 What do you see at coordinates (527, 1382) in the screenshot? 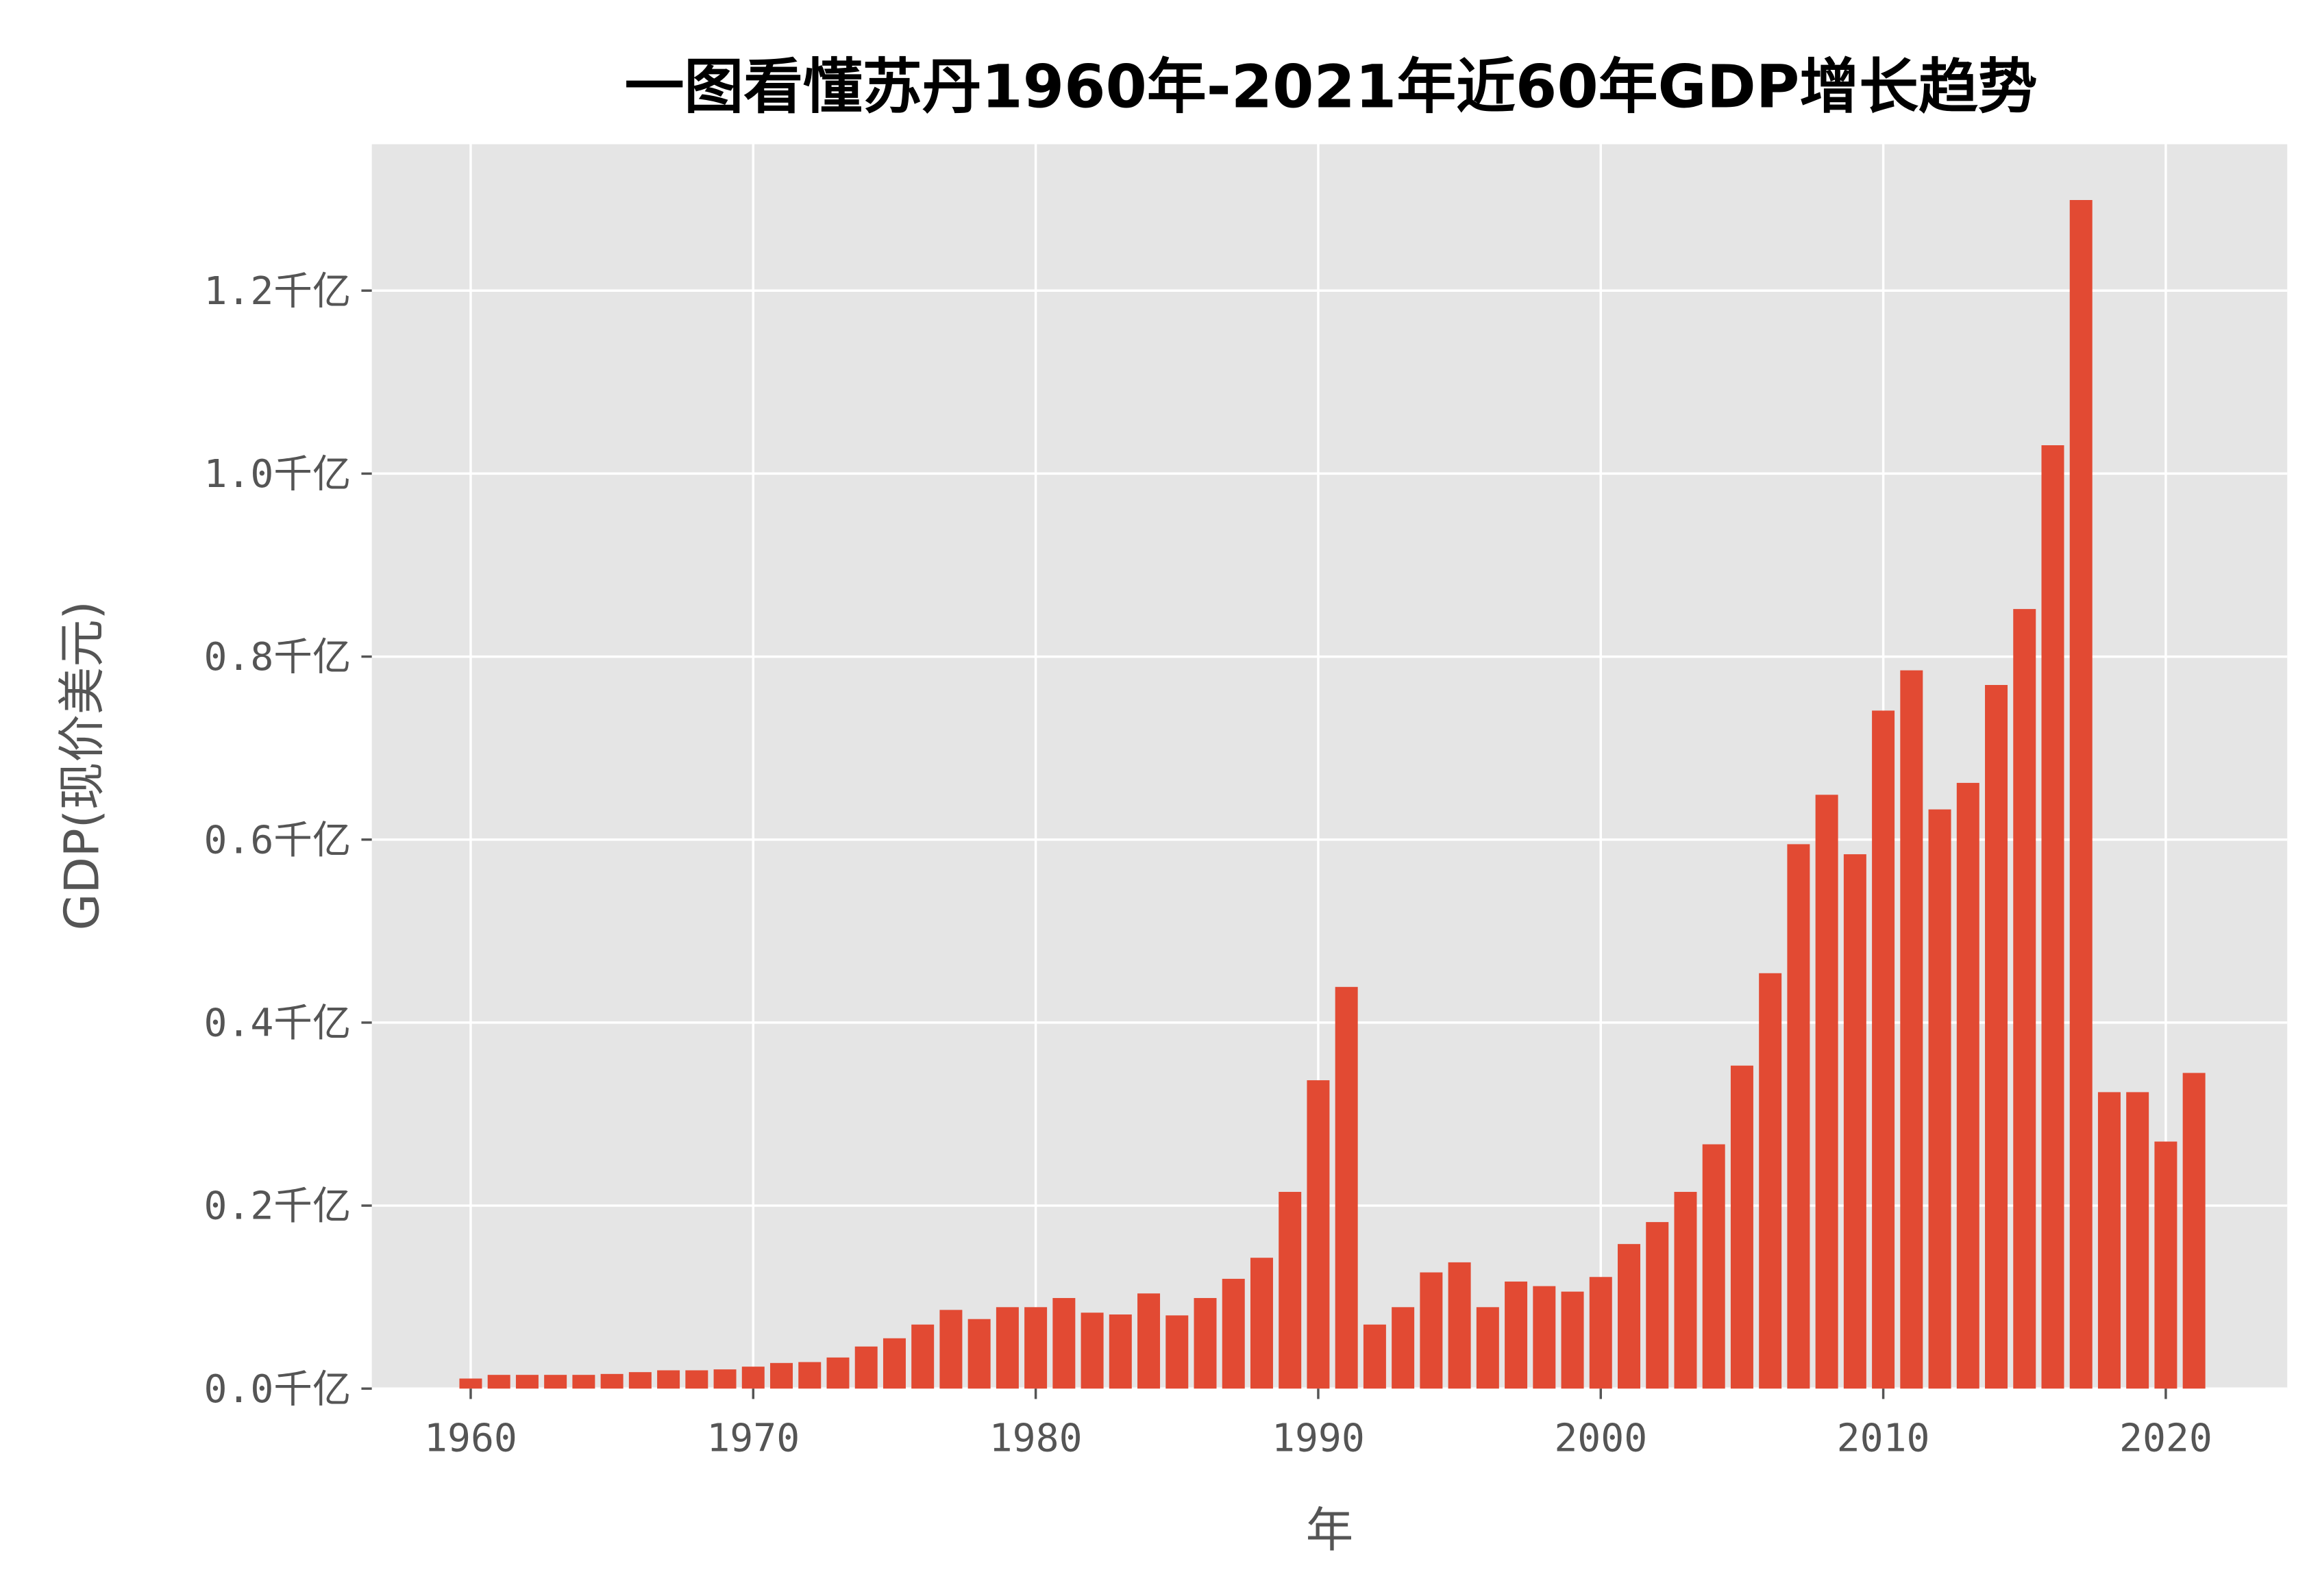
I see `bar-1962` at bounding box center [527, 1382].